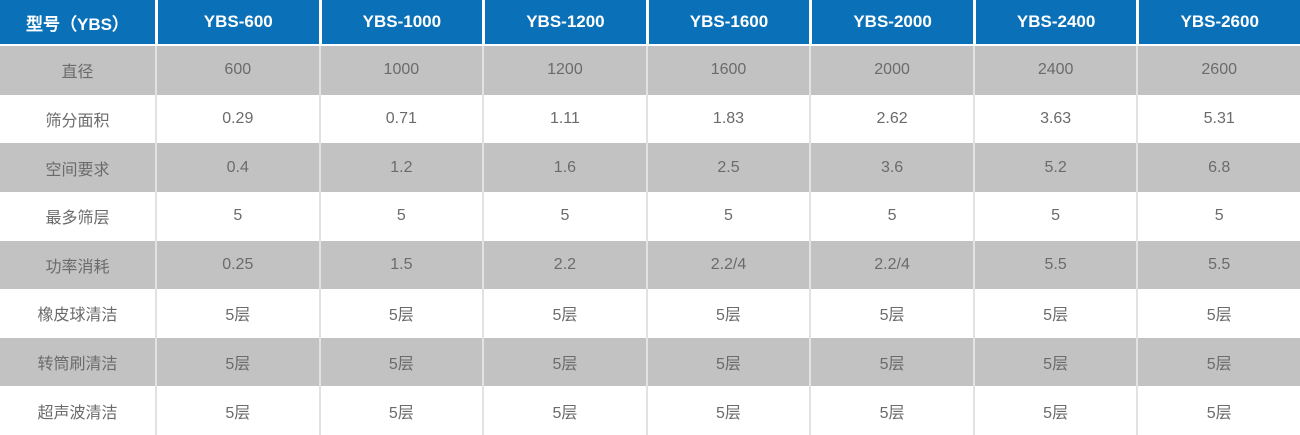 This screenshot has width=1300, height=435. I want to click on row-label: 空间要求, so click(77, 170).